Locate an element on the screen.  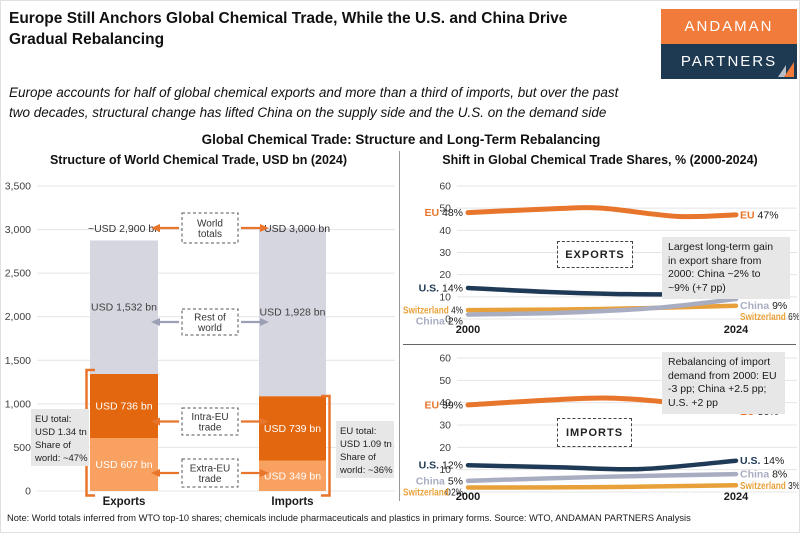
category-axis-label: Exports is located at coordinates (124, 502).